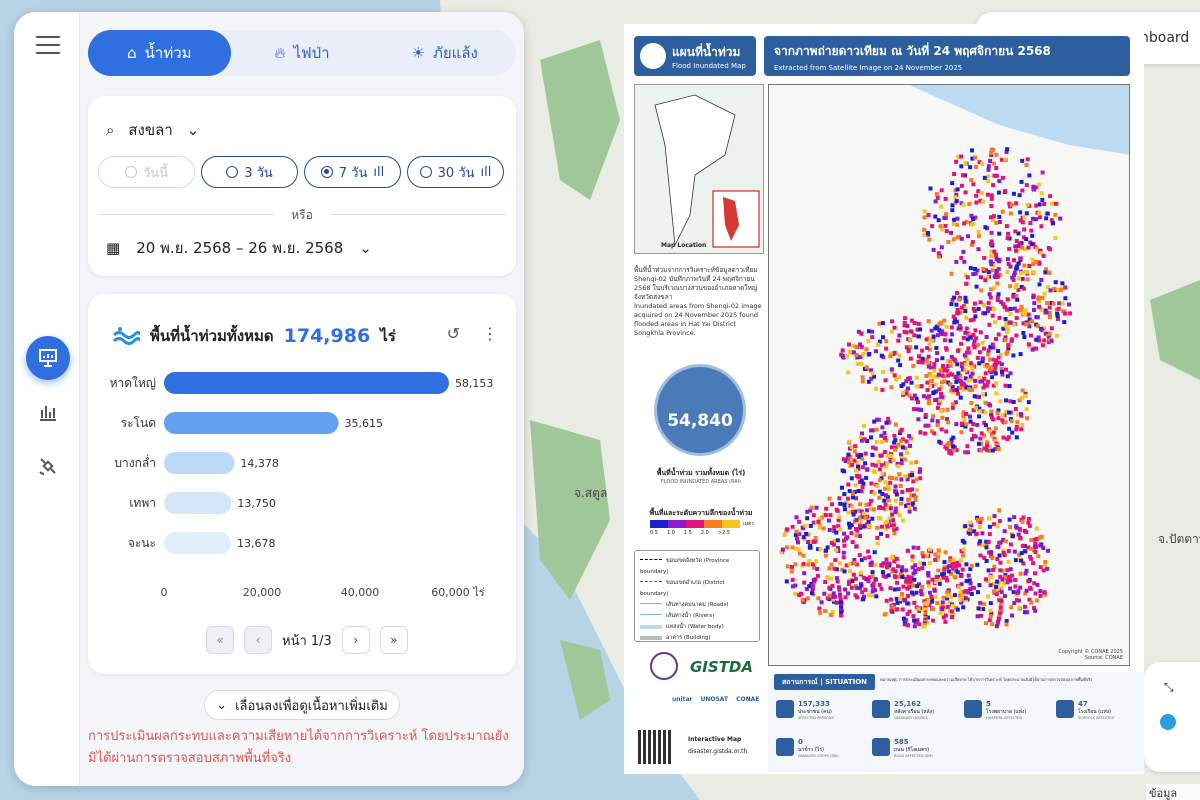  What do you see at coordinates (701, 482) in the screenshot?
I see `total-flood-caption-en: FLOOD INUNDATED AREAS (RAI)` at bounding box center [701, 482].